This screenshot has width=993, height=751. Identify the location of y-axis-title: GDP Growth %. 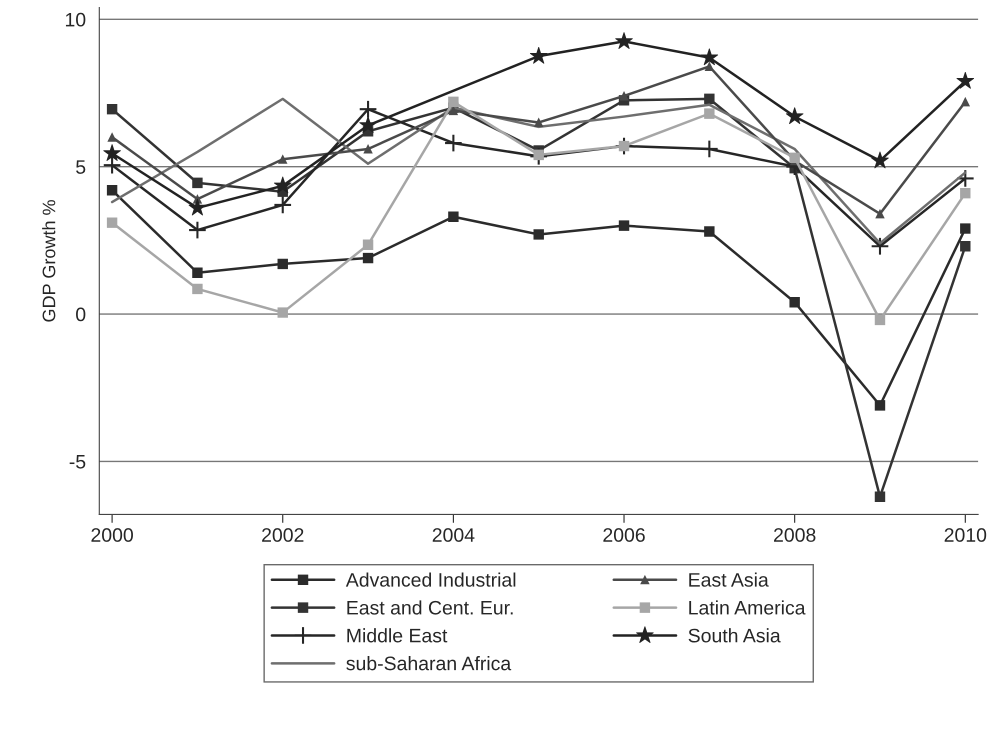
(49, 261).